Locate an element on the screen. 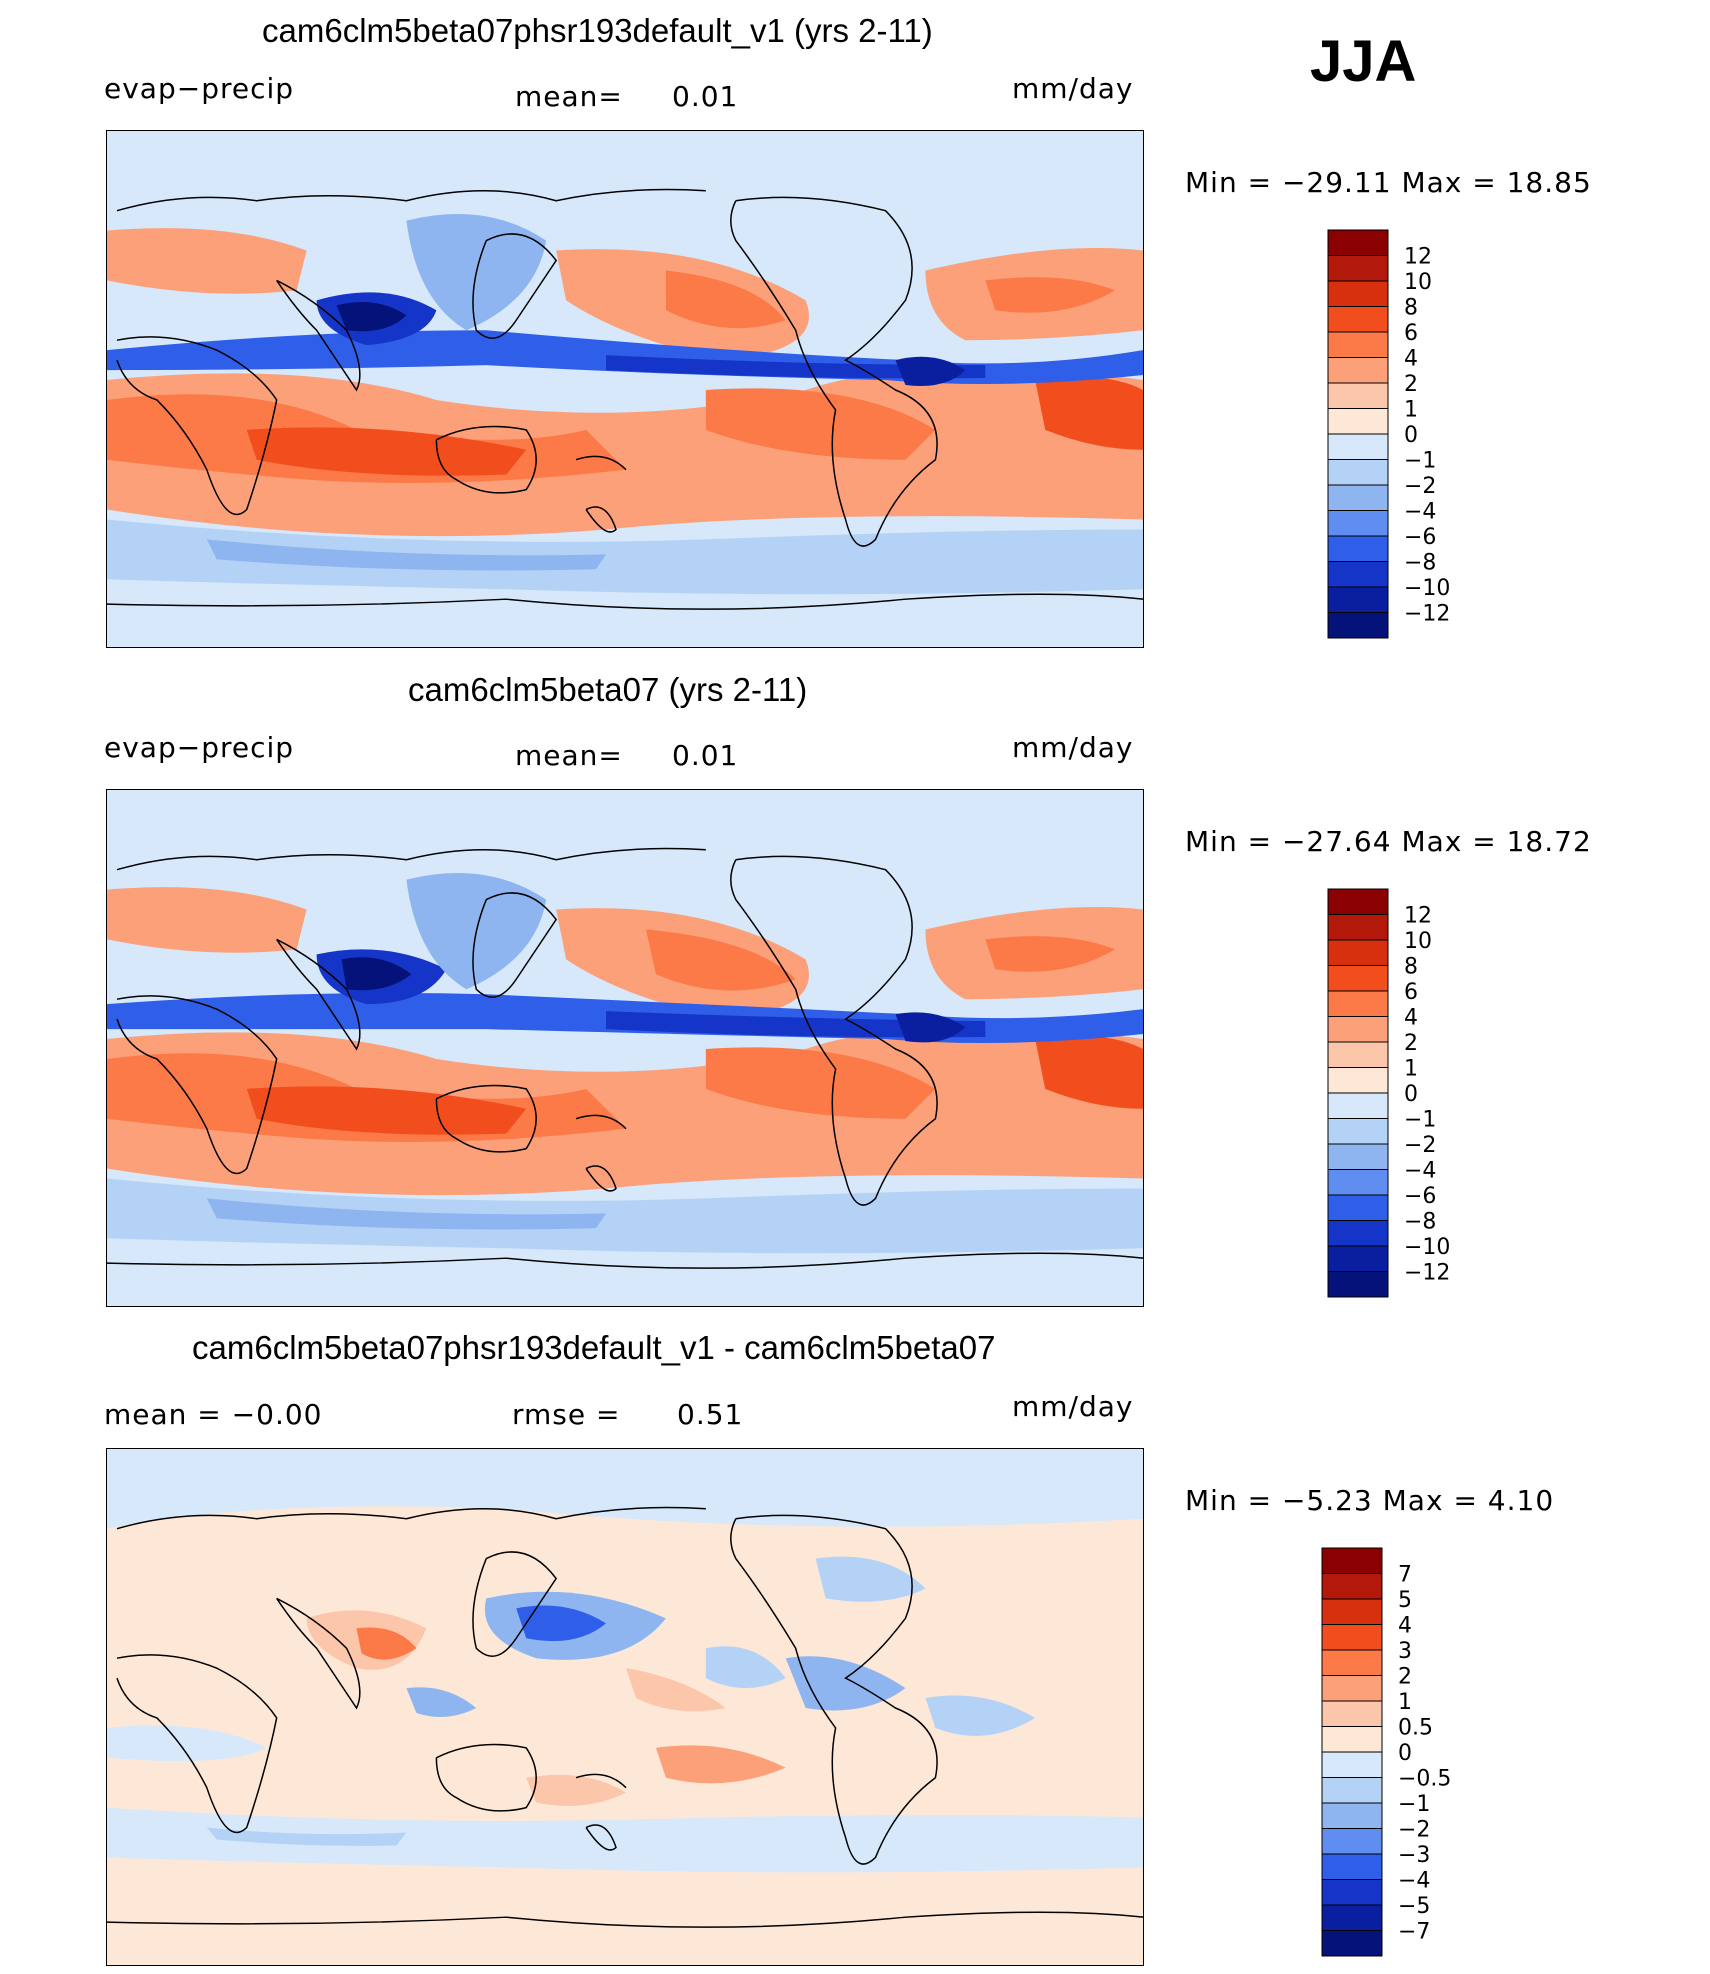  panel-2-variable-label: evap−precip is located at coordinates (199, 747).